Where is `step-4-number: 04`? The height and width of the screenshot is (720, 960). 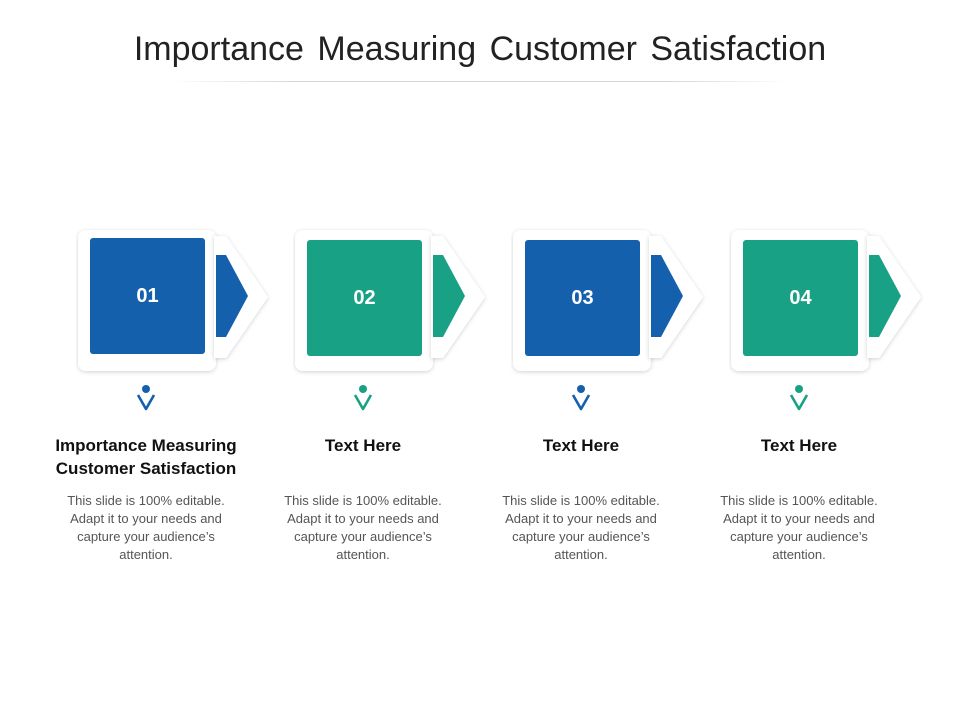
step-4-number: 04 is located at coordinates (800, 298).